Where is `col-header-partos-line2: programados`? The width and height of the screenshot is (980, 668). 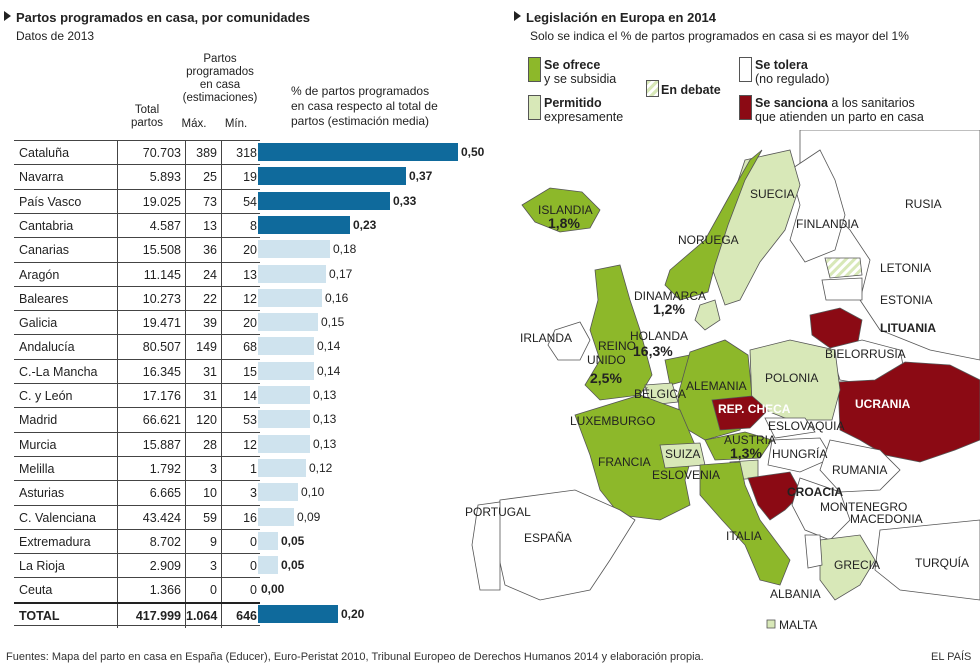
col-header-partos-line2: programados is located at coordinates (220, 72).